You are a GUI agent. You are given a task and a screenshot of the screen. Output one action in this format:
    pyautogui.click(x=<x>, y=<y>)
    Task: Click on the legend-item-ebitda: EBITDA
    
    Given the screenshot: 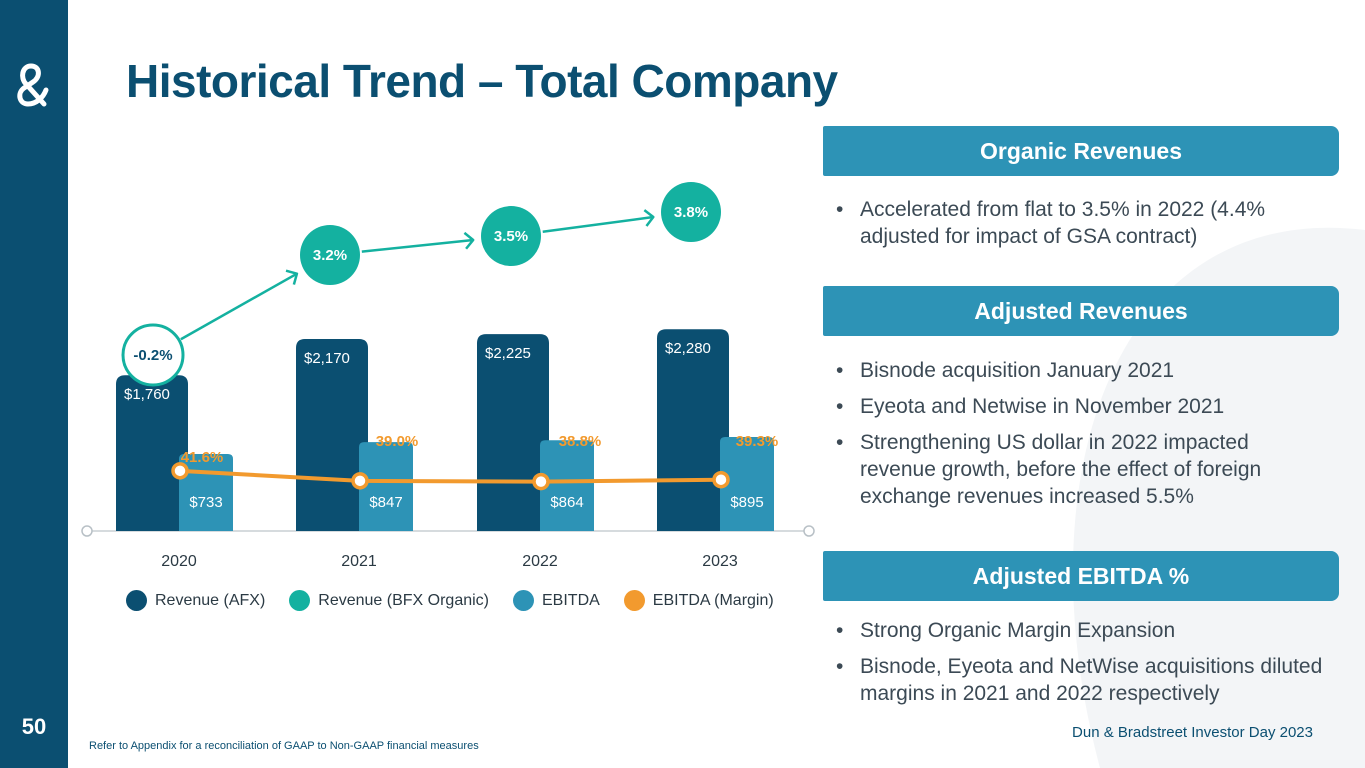 What is the action you would take?
    pyautogui.click(x=556, y=600)
    